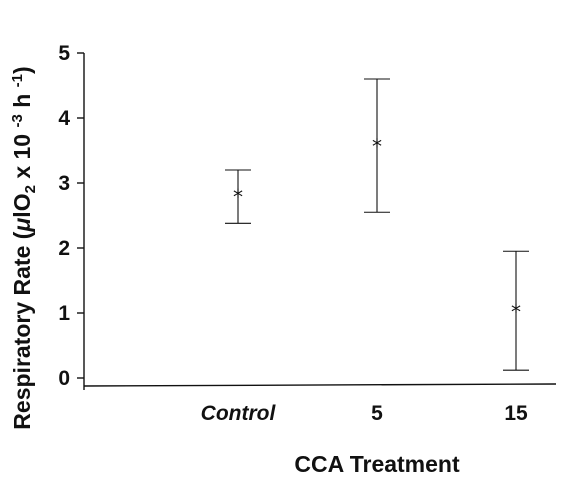  I want to click on y-tick-label: 3, so click(64, 183).